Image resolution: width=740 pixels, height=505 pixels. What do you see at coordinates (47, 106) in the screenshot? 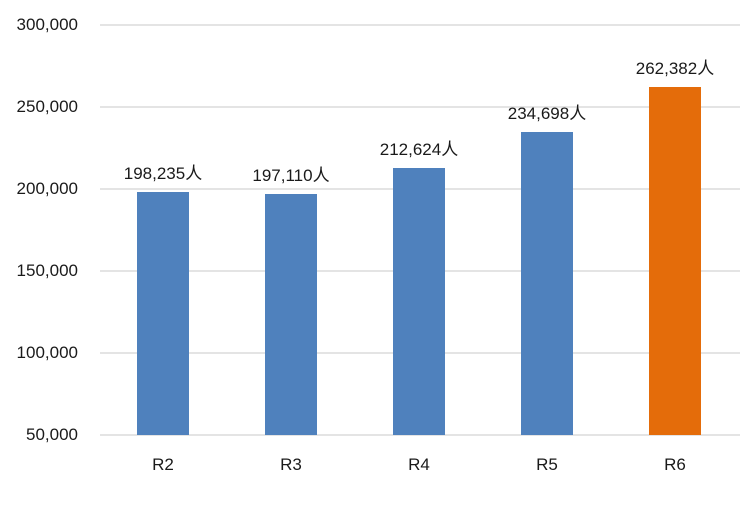
I see `y-axis-tick-label: 250,000` at bounding box center [47, 106].